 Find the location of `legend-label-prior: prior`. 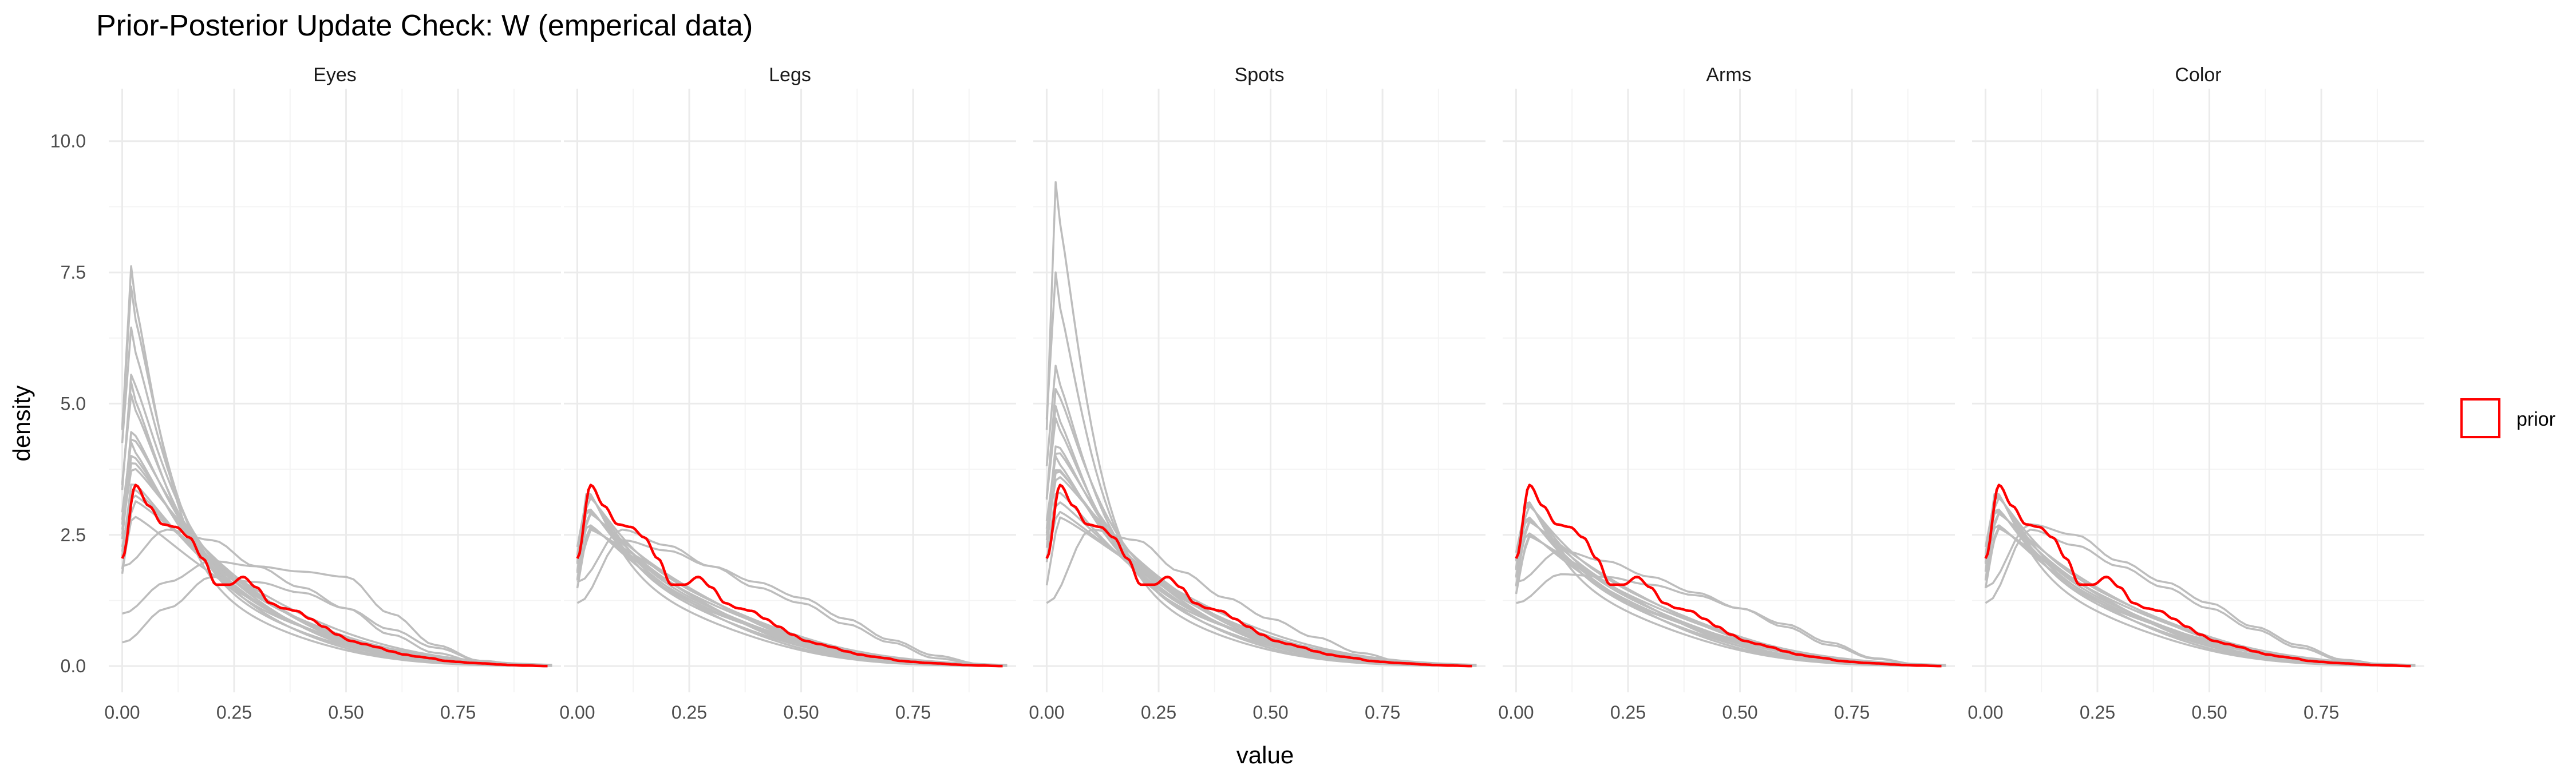

legend-label-prior: prior is located at coordinates (2535, 419).